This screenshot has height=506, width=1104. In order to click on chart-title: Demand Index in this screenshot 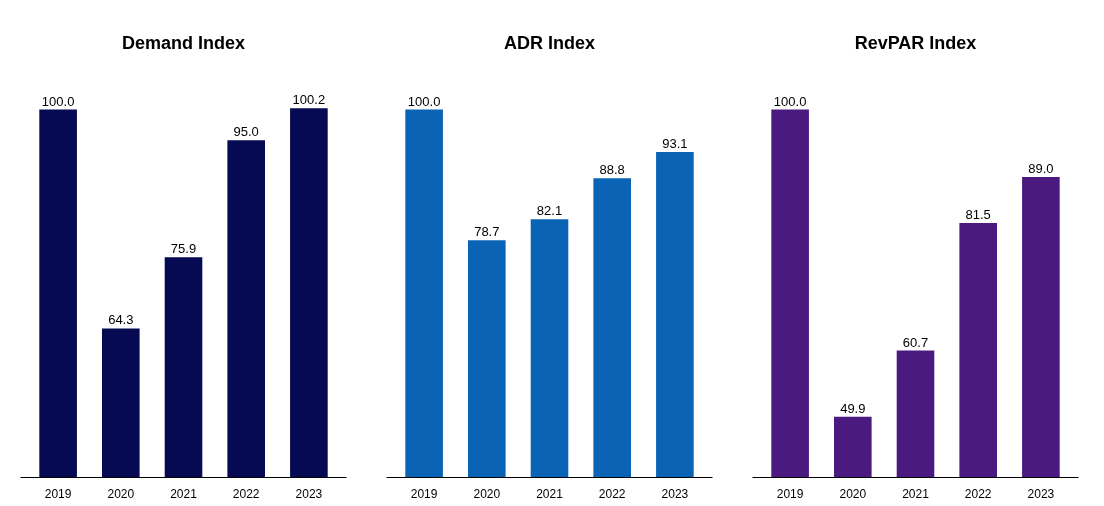, I will do `click(183, 42)`.